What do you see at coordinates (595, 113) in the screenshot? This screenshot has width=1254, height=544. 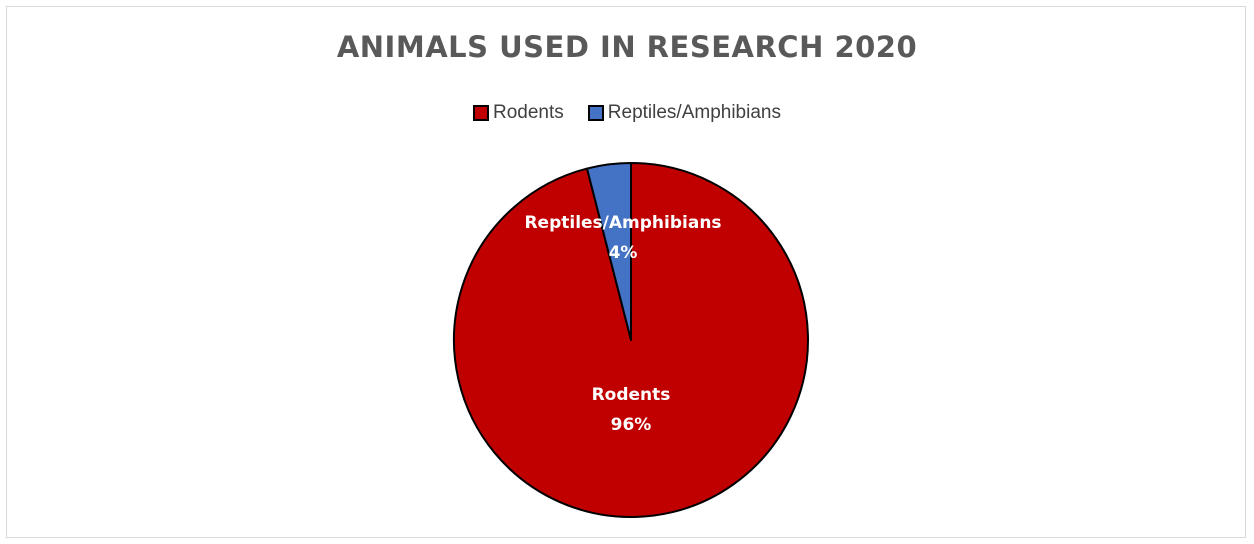 I see `legend-swatch-reptiles-amphibians` at bounding box center [595, 113].